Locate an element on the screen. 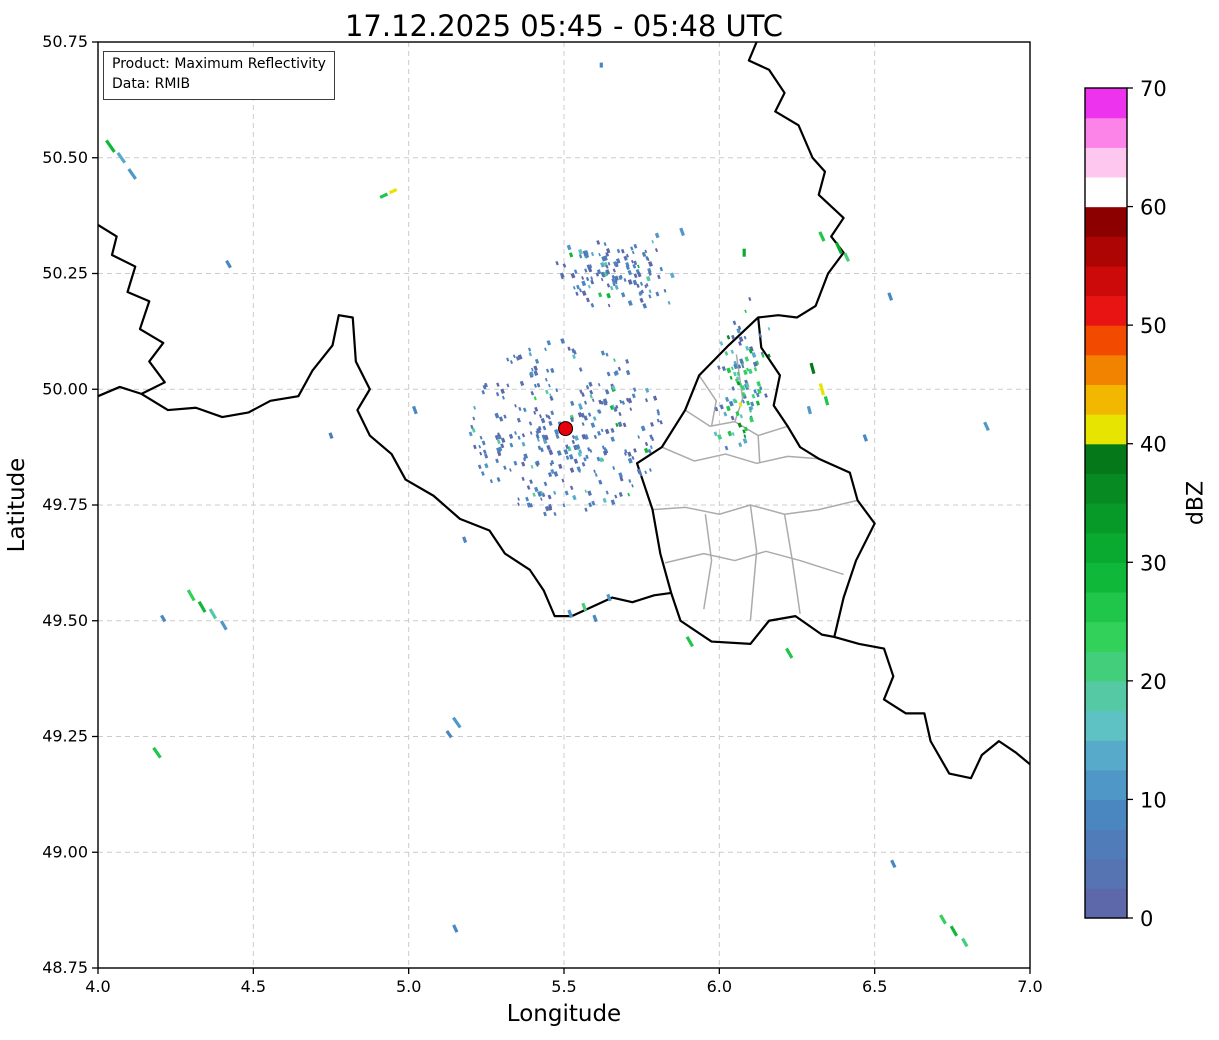 Image resolution: width=1219 pixels, height=1040 pixels. colorbar: 0 10 20 30 40 50 60 70 is located at coordinates (1125, 504).